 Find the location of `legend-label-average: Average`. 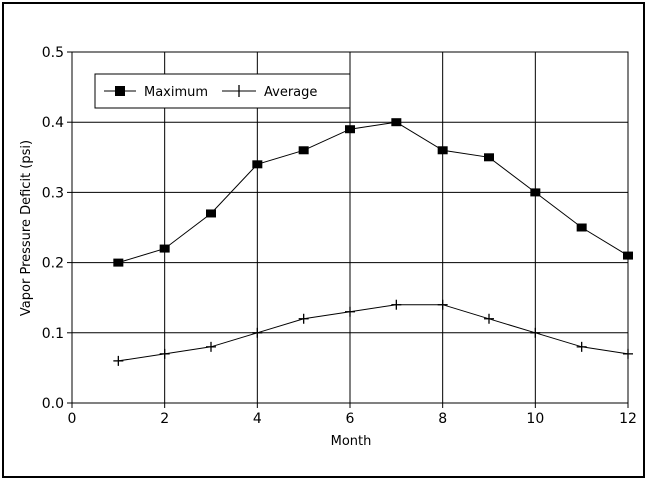

legend-label-average: Average is located at coordinates (290, 92).